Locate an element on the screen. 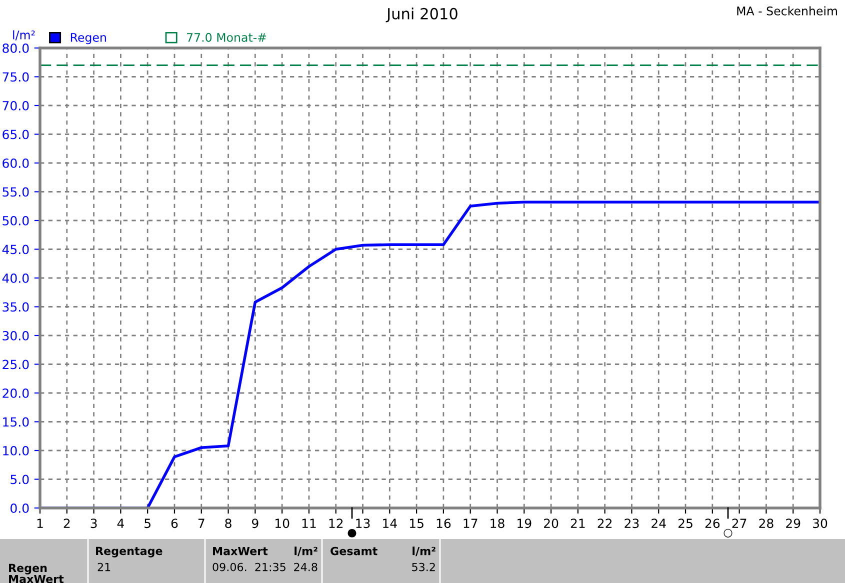  x-tick-label: 28 is located at coordinates (766, 523).